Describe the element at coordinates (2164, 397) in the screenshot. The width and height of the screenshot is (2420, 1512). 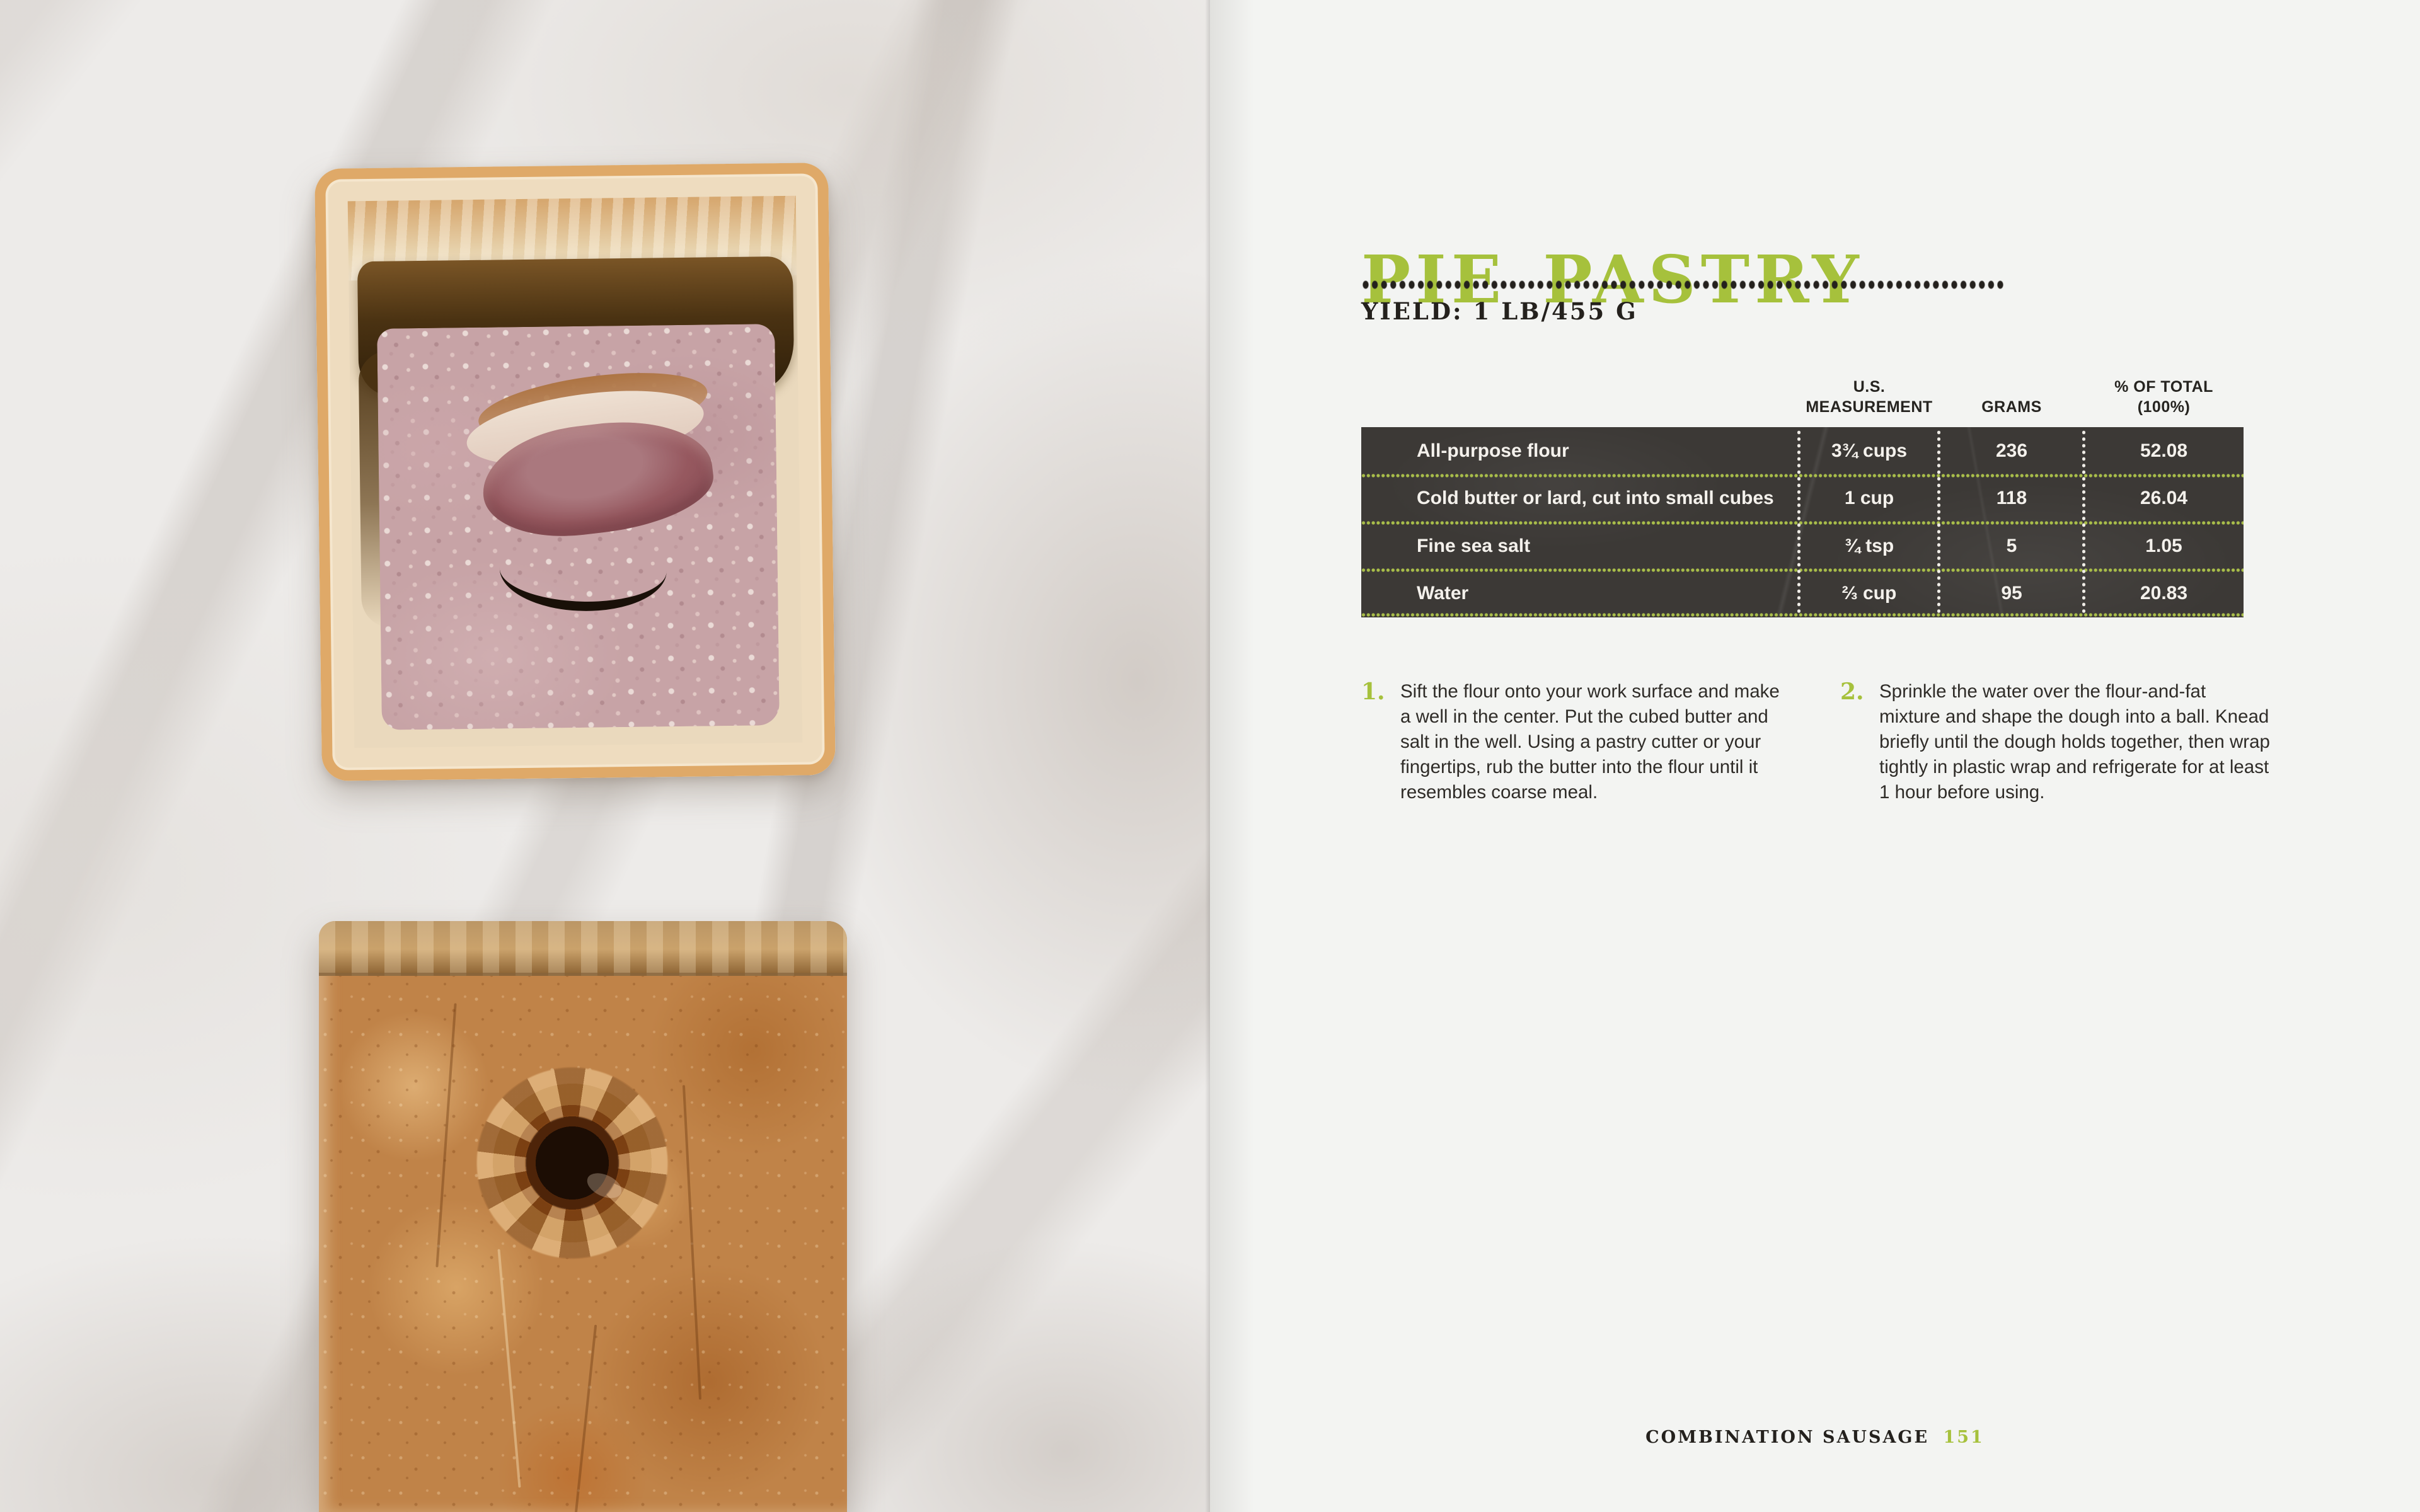
I see `header-percent: % OF TOTAL (100%)` at that location.